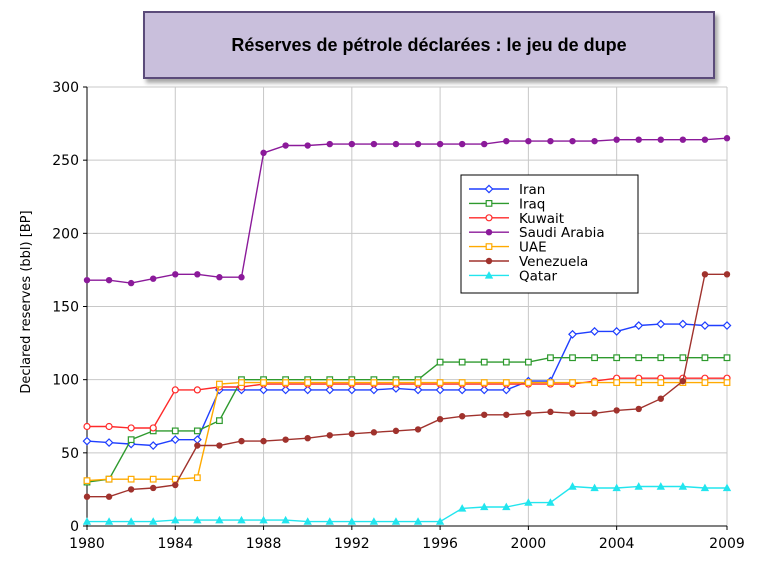 The width and height of the screenshot is (768, 571). Describe the element at coordinates (683, 139) in the screenshot. I see `point-saudi-arabia-2007` at that location.